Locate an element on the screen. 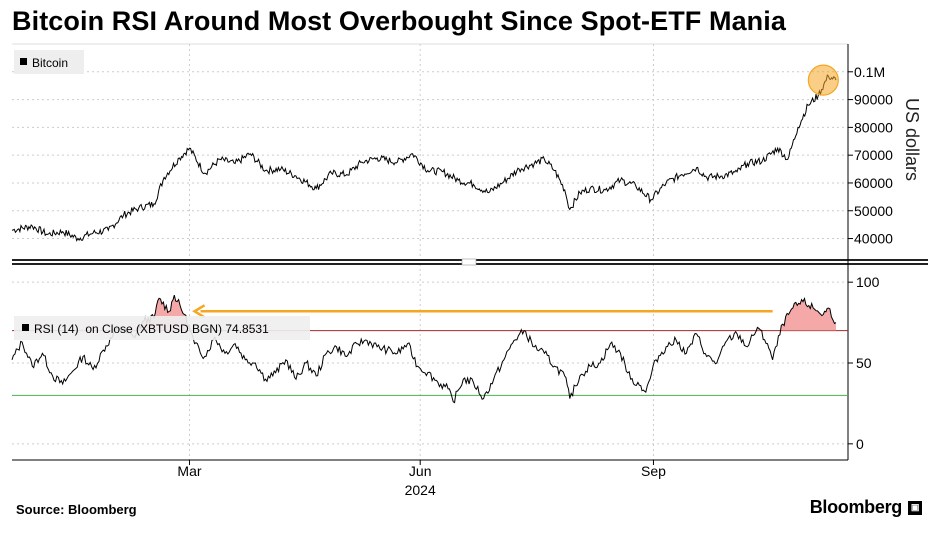 This screenshot has height=541, width=940. brand-name: Bloomberg is located at coordinates (856, 507).